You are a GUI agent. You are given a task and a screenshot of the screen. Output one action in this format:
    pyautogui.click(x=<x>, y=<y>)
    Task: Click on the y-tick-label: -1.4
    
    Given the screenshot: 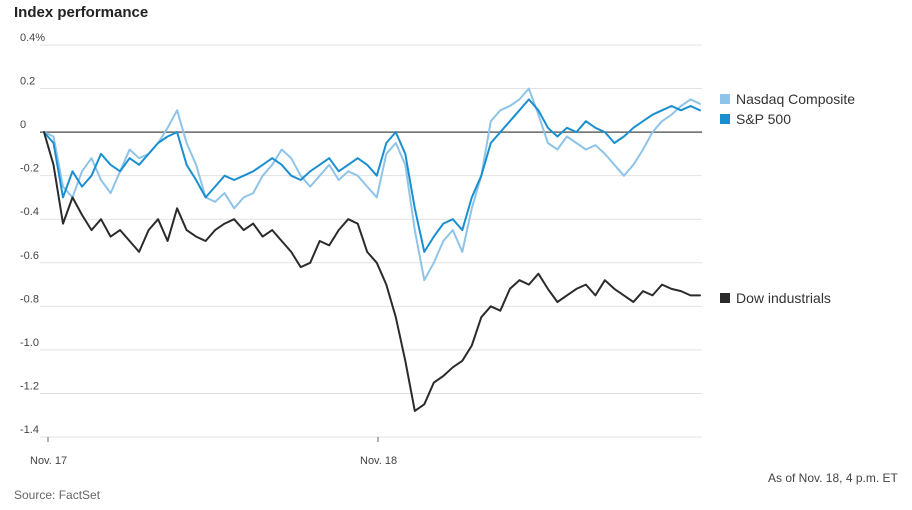 What is the action you would take?
    pyautogui.click(x=29, y=430)
    